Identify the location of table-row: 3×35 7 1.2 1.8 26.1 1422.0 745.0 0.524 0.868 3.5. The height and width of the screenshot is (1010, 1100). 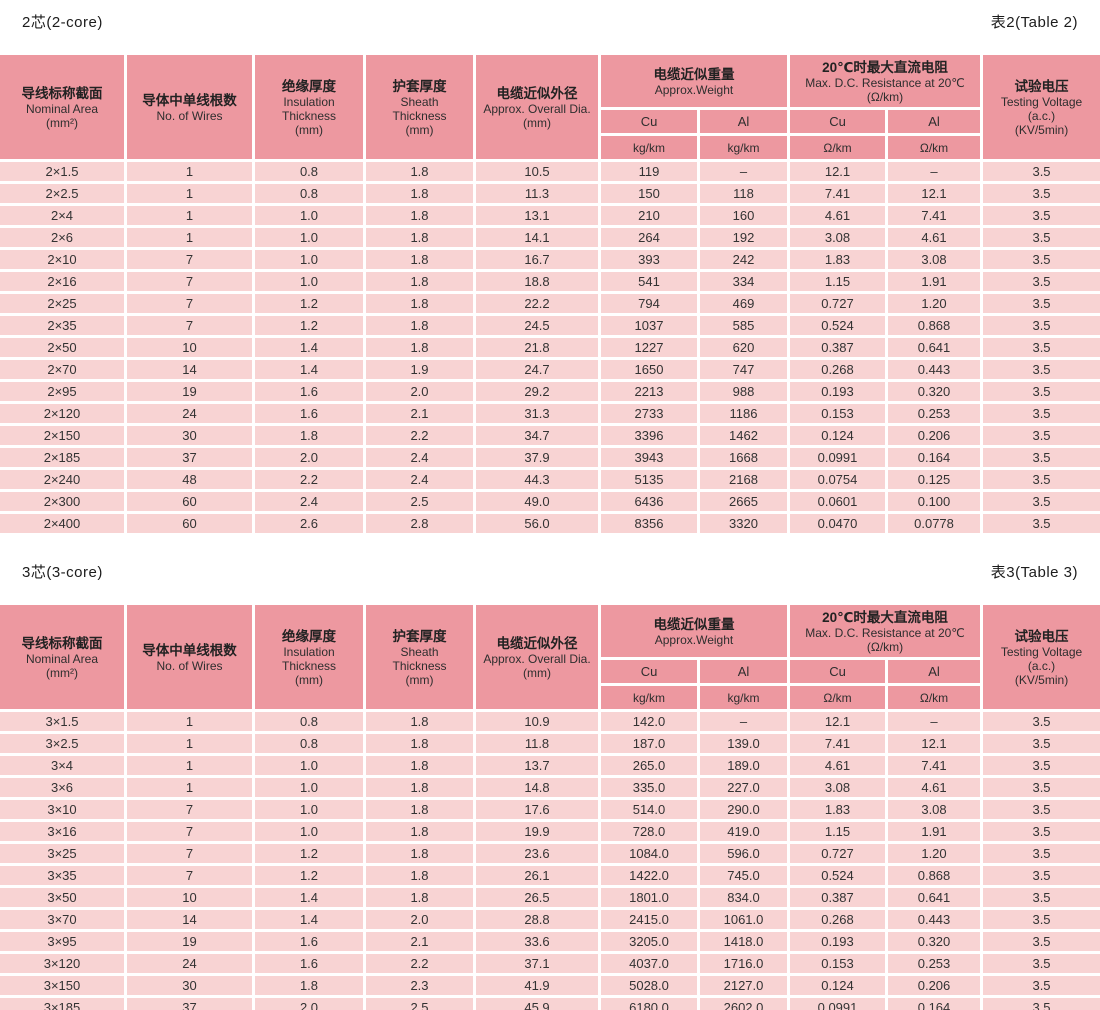
(550, 875).